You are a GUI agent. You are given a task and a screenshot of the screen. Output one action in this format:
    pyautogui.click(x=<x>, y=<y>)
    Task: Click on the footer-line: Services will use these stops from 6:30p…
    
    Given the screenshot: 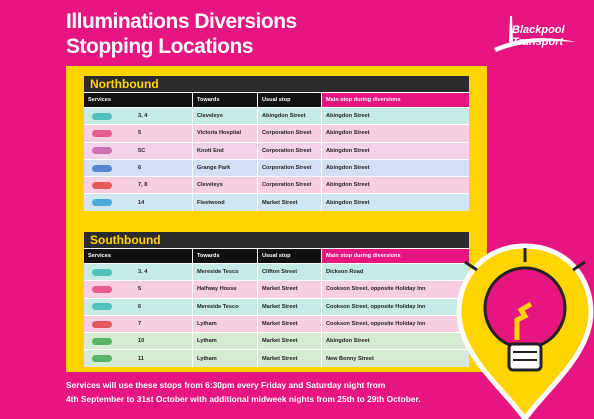 What is the action you would take?
    pyautogui.click(x=226, y=385)
    